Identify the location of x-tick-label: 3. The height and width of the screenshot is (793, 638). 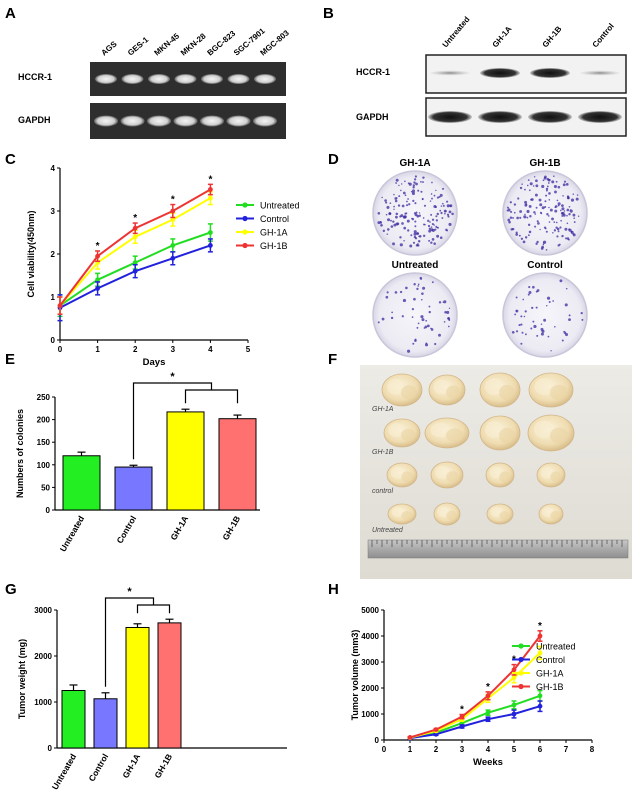
(462, 749).